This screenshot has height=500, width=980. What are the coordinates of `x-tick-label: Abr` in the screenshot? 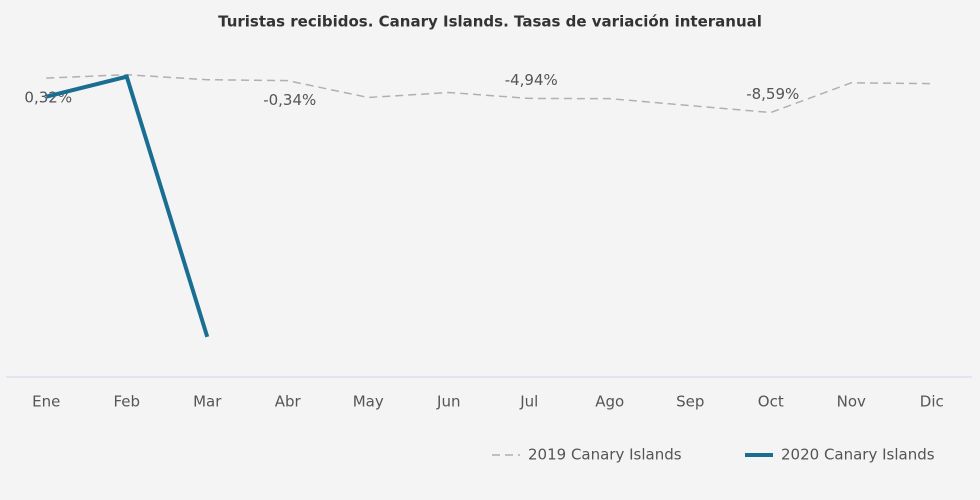 It's located at (288, 402).